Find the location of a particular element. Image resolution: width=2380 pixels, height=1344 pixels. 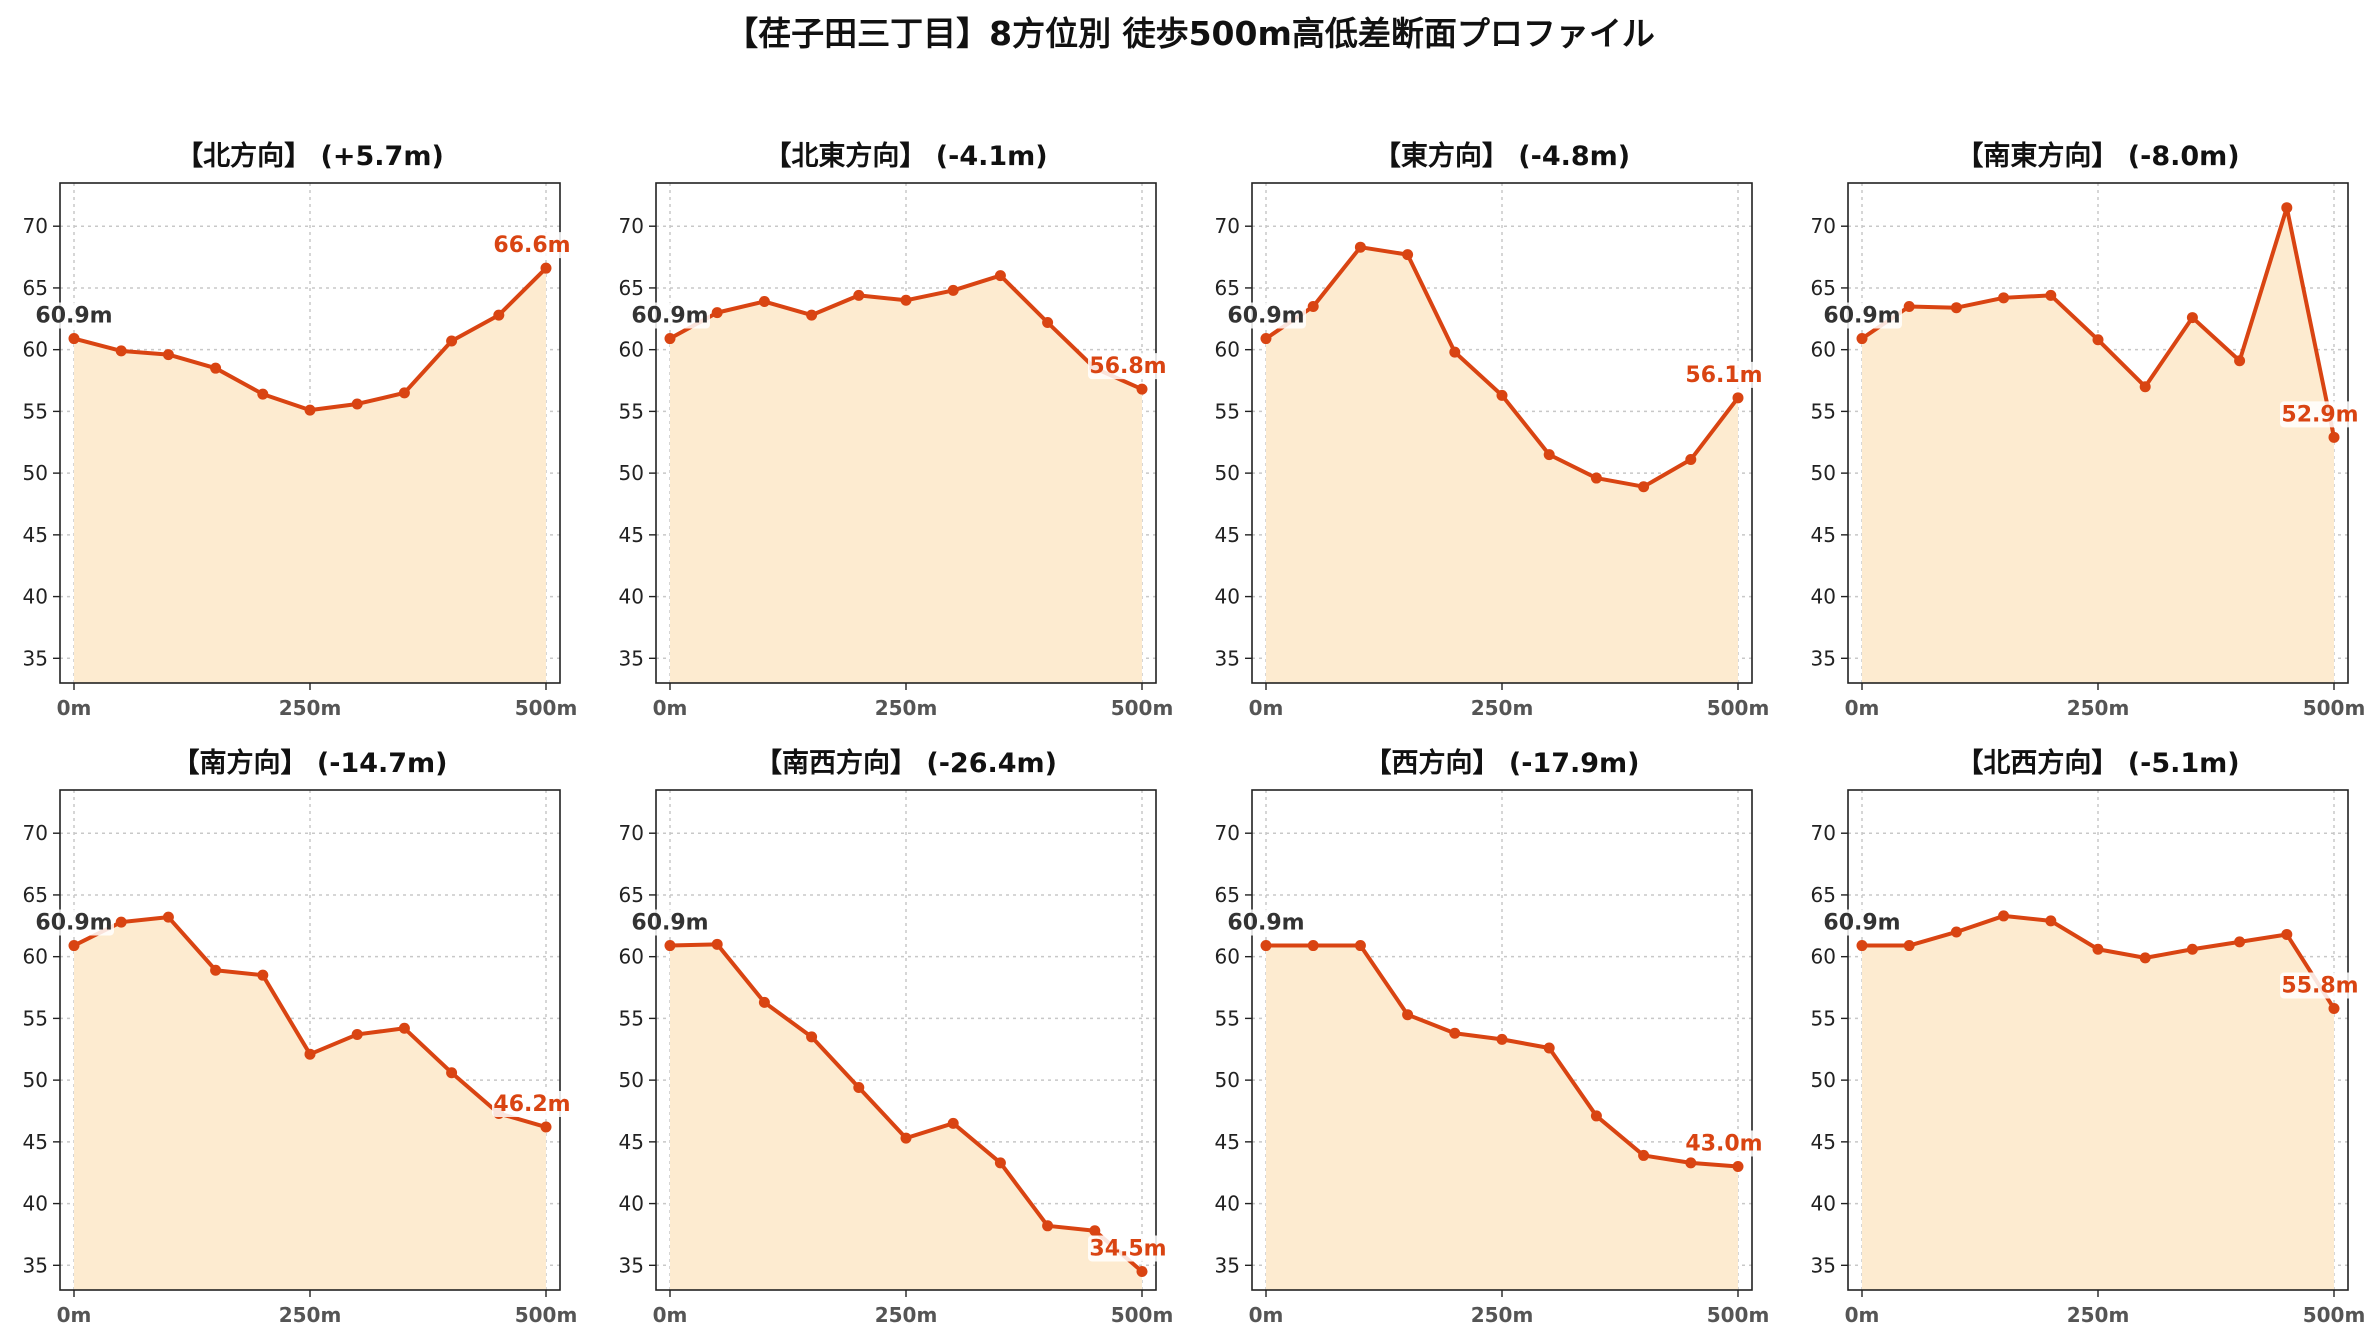

panel-title: 【北東方向】 (-4.1m) is located at coordinates (905, 156).